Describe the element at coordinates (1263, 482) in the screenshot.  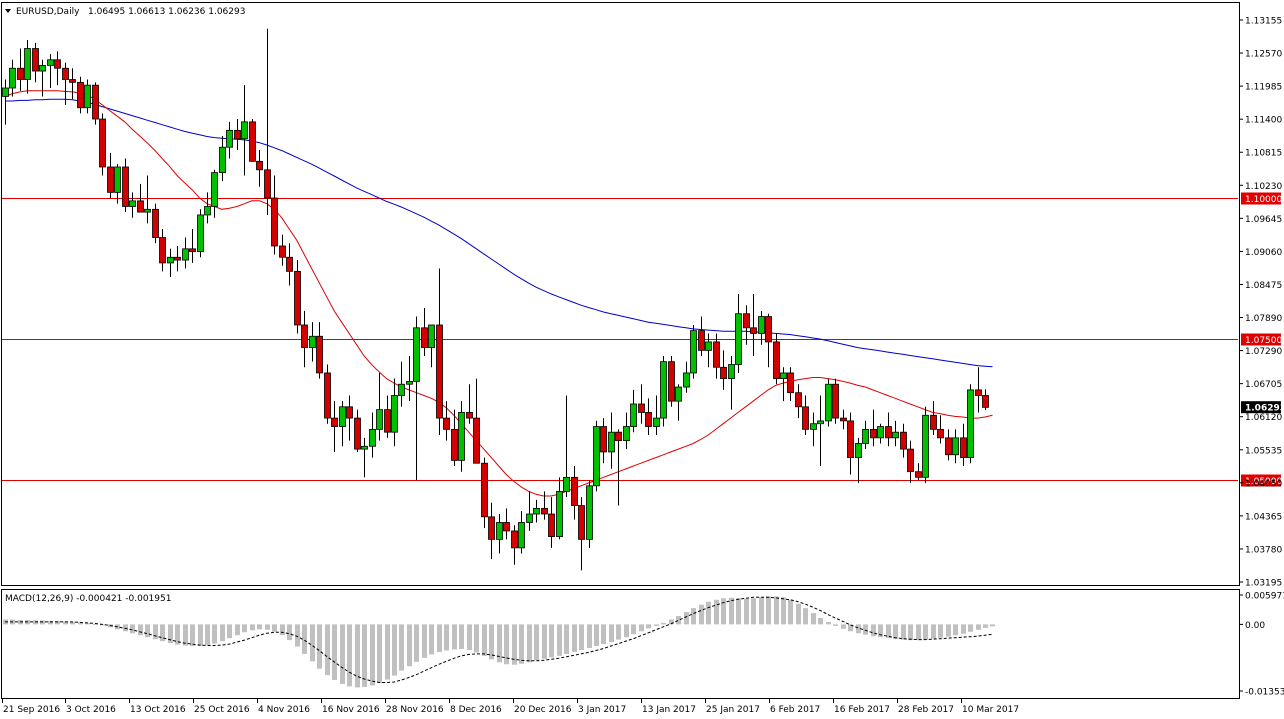
I see `level-tag-label-2: 1.05000` at that location.